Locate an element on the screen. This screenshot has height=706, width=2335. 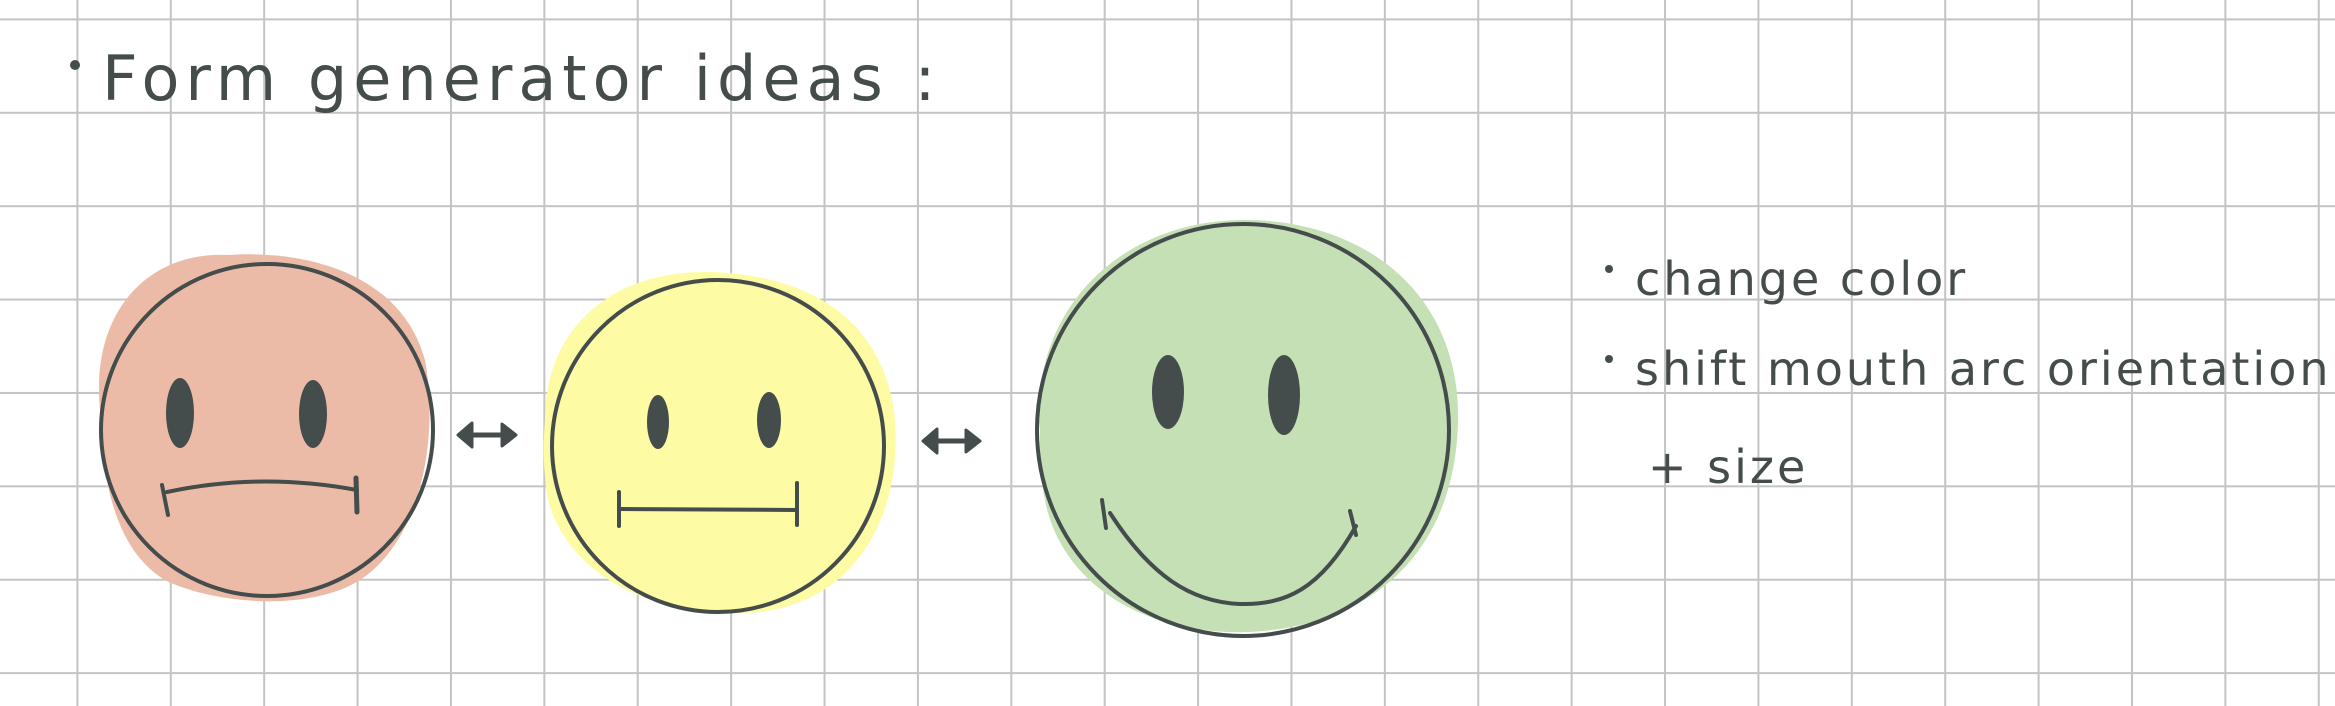
sad-face-left-eye is located at coordinates (180, 413).